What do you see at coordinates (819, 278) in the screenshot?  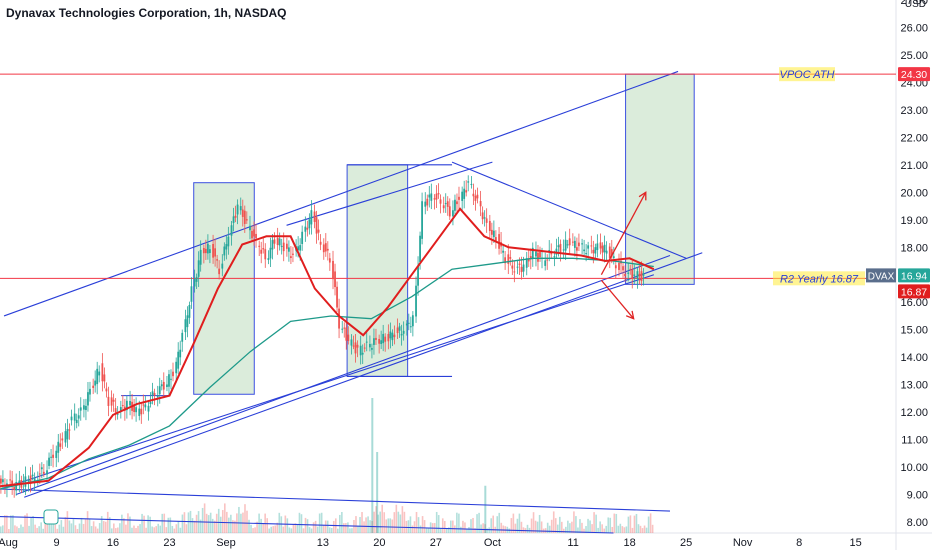 I see `level-label-bg` at bounding box center [819, 278].